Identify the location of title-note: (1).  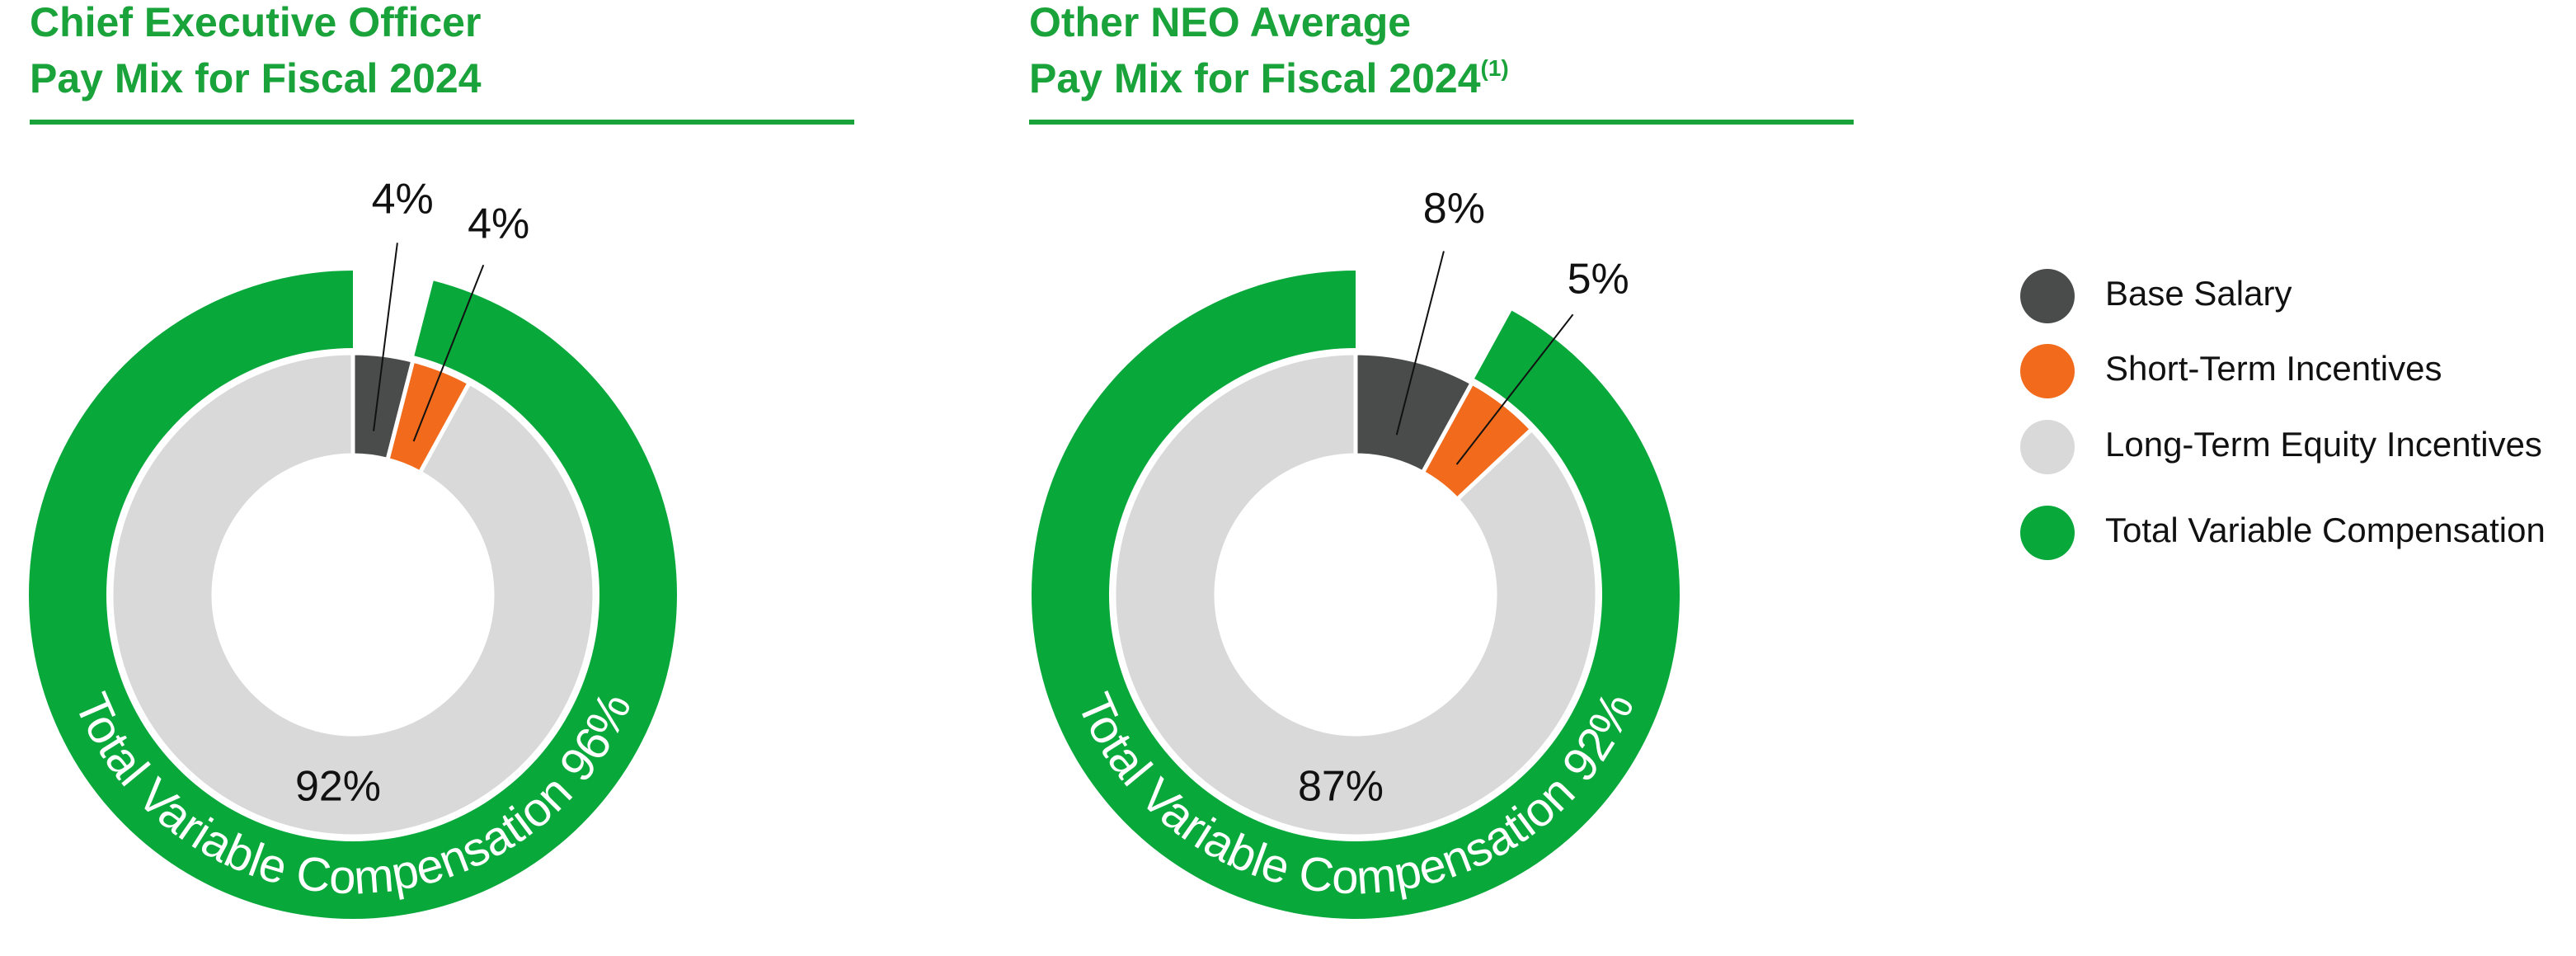
(1495, 68).